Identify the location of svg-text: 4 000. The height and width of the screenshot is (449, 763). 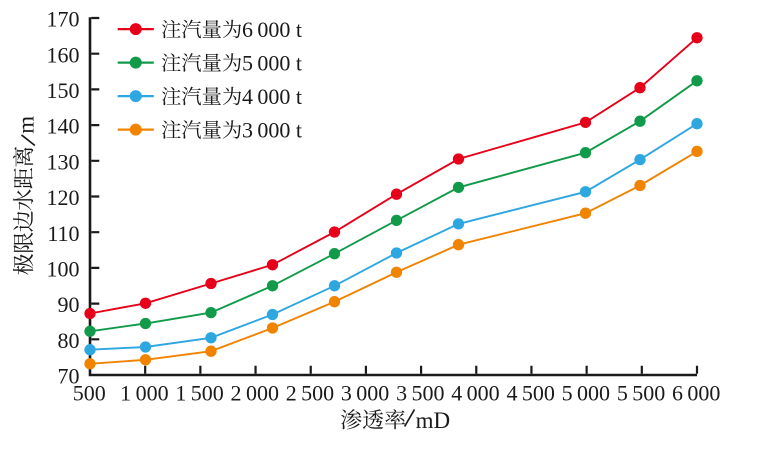
(475, 393).